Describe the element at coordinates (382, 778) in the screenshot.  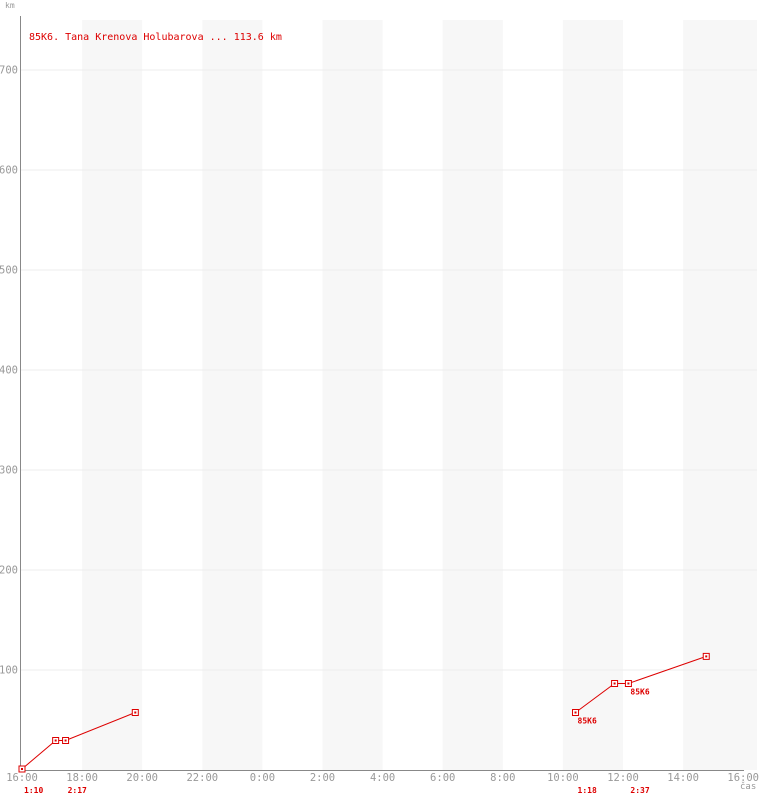
I see `x-tick-label: 4:00` at that location.